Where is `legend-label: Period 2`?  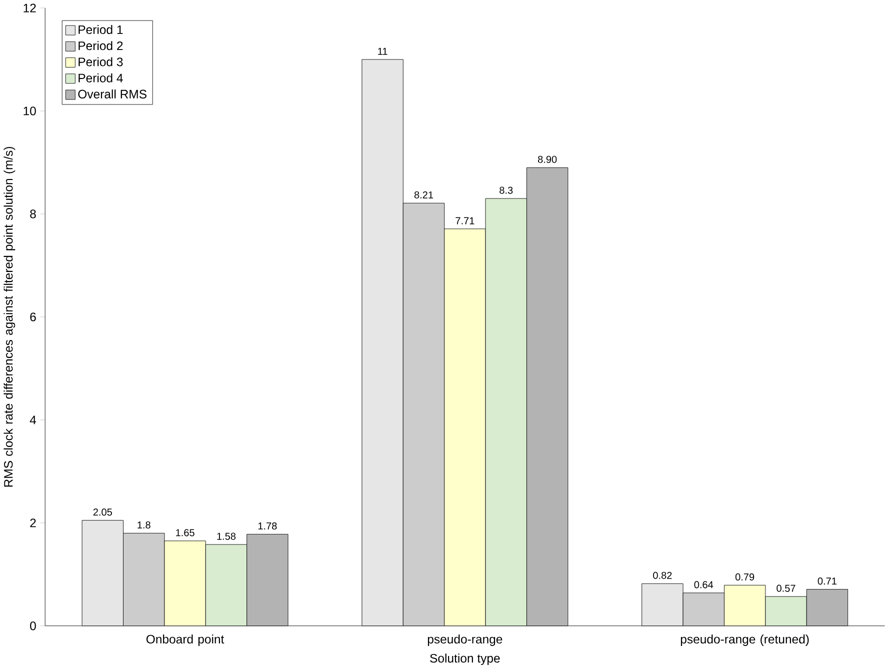 legend-label: Period 2 is located at coordinates (100, 45).